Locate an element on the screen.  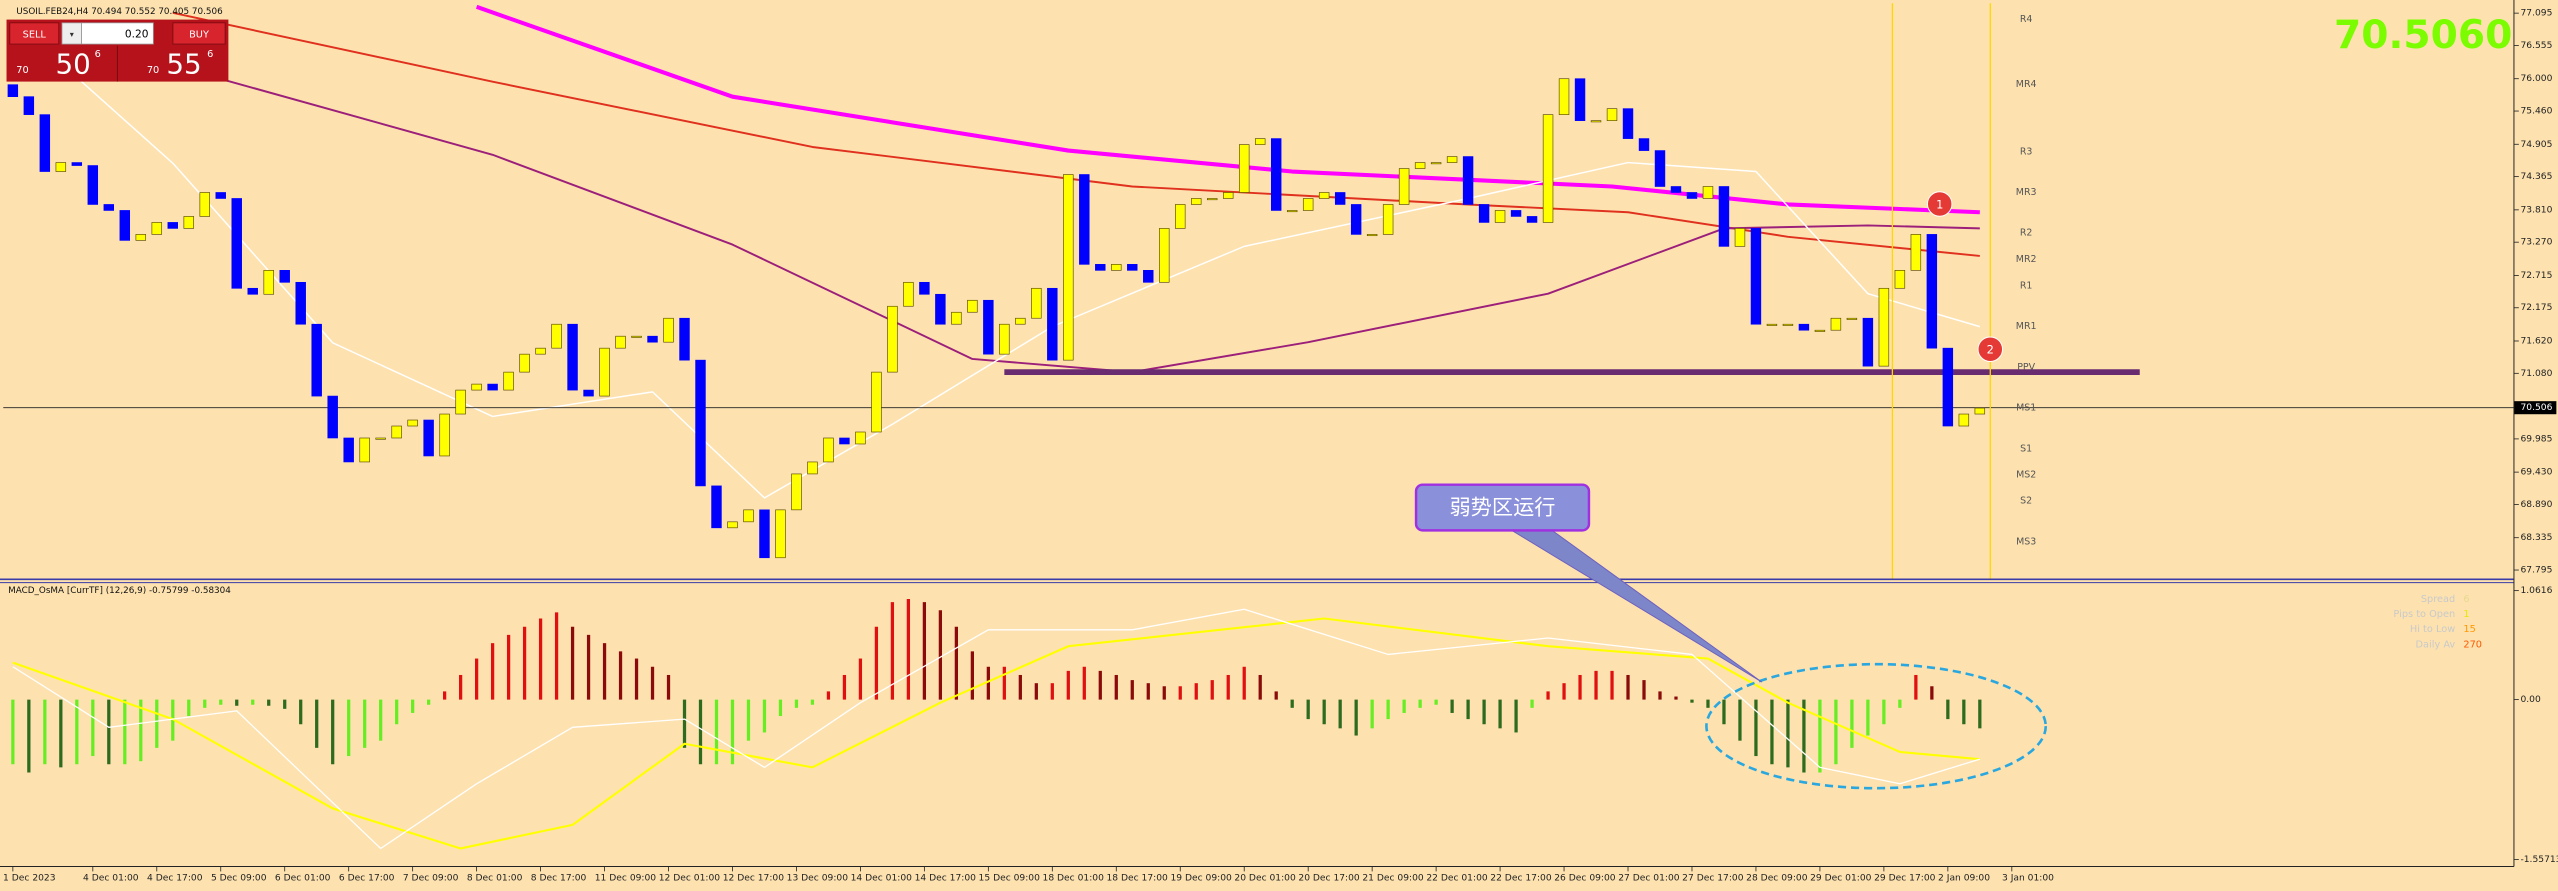
info-label: Pips to Open is located at coordinates (2424, 614).